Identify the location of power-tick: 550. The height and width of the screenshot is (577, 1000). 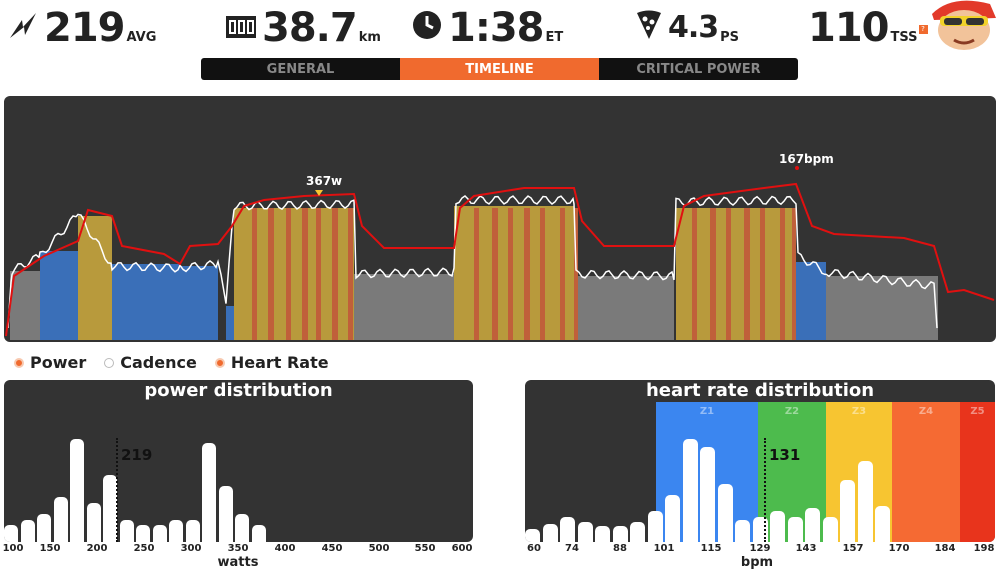
(425, 548).